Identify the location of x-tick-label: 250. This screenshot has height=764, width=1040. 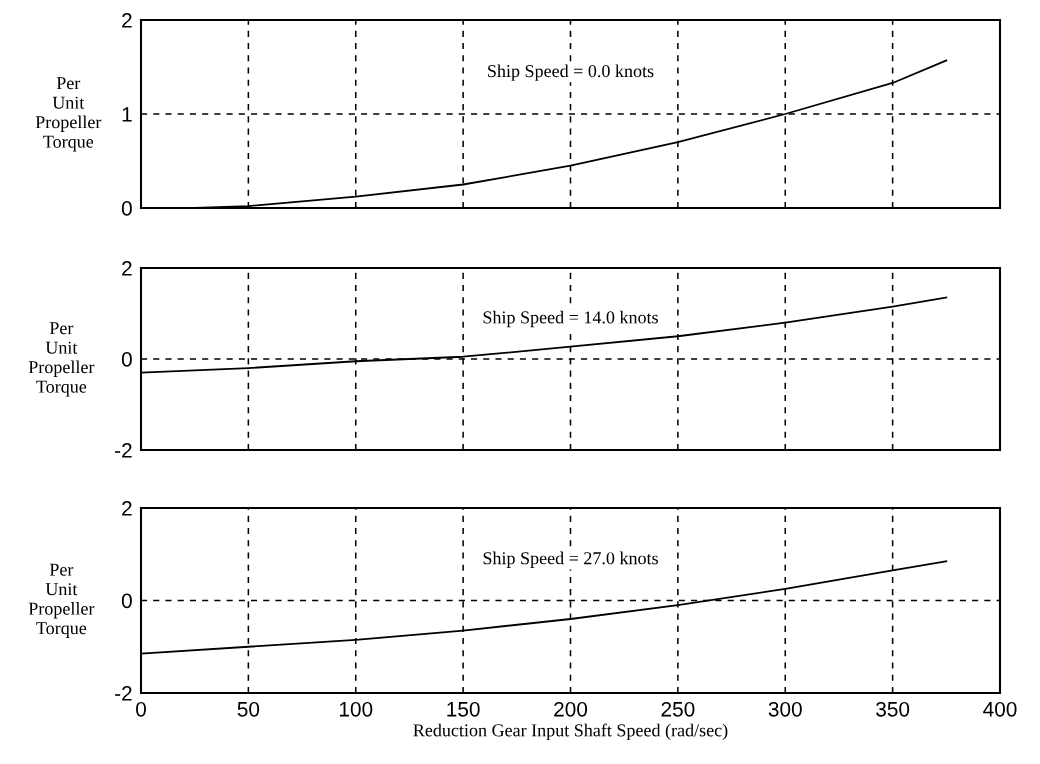
(678, 709).